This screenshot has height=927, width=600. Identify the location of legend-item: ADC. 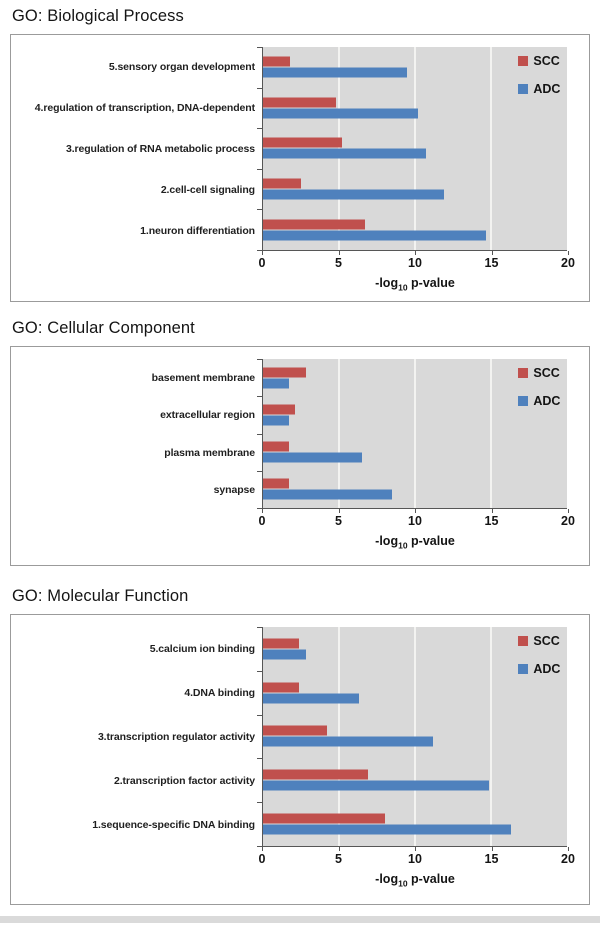
(539, 89).